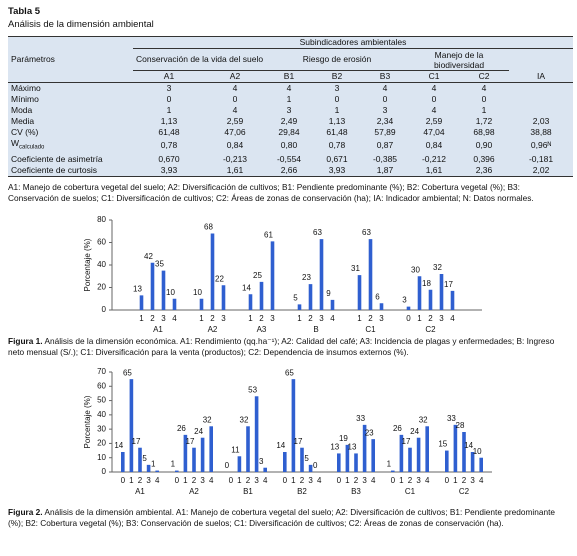 The image size is (577, 556). What do you see at coordinates (70, 132) in the screenshot?
I see `row-label: CV (%)` at bounding box center [70, 132].